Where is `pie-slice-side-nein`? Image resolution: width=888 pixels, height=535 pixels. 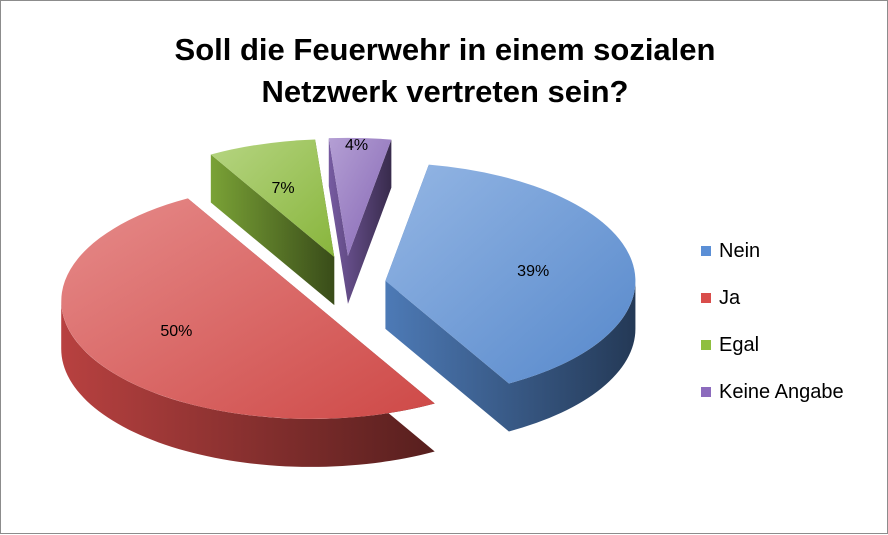 pie-slice-side-nein is located at coordinates (510, 298).